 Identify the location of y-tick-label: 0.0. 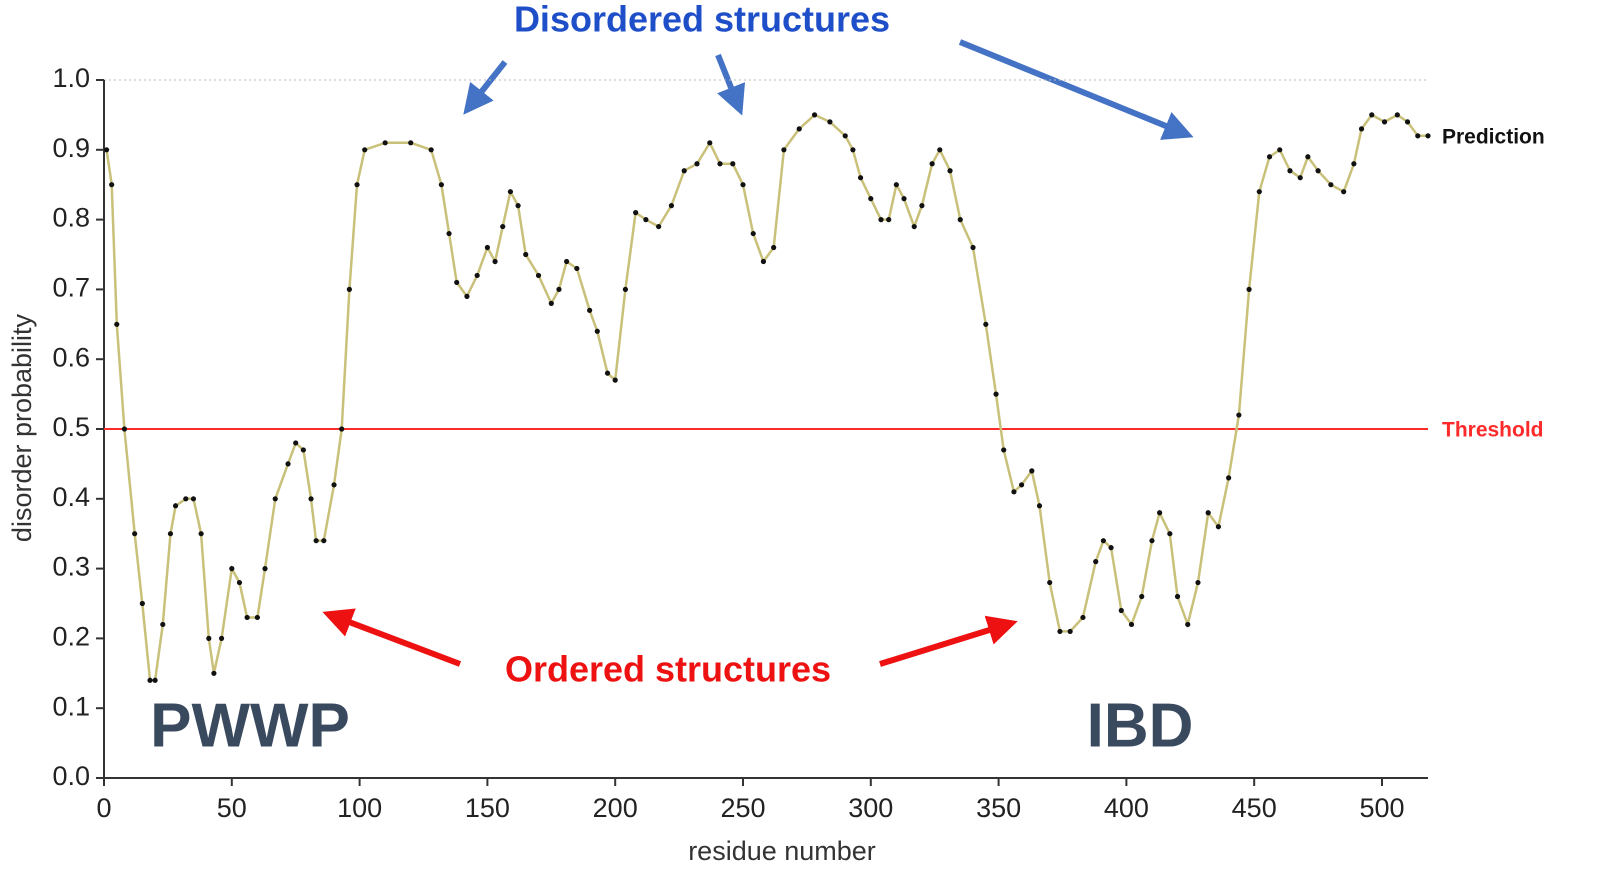
(71, 776).